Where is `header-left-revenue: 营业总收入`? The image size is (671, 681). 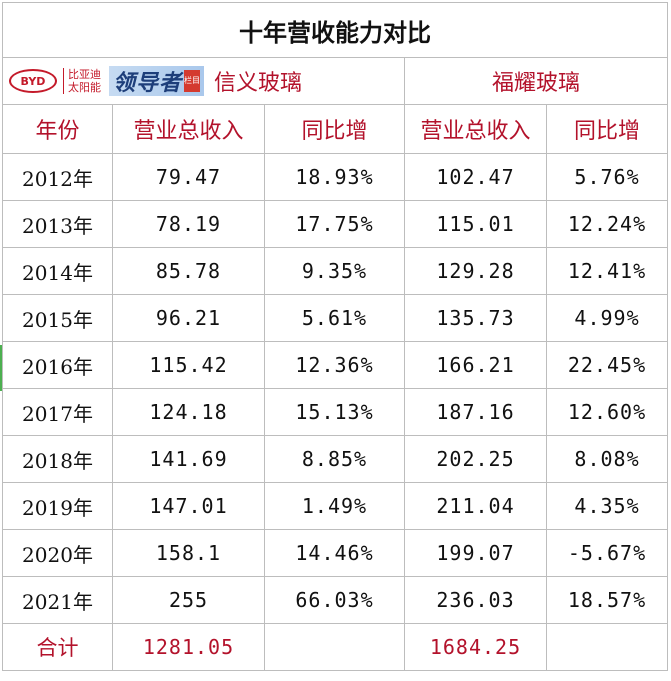 header-left-revenue: 营业总收入 is located at coordinates (188, 129).